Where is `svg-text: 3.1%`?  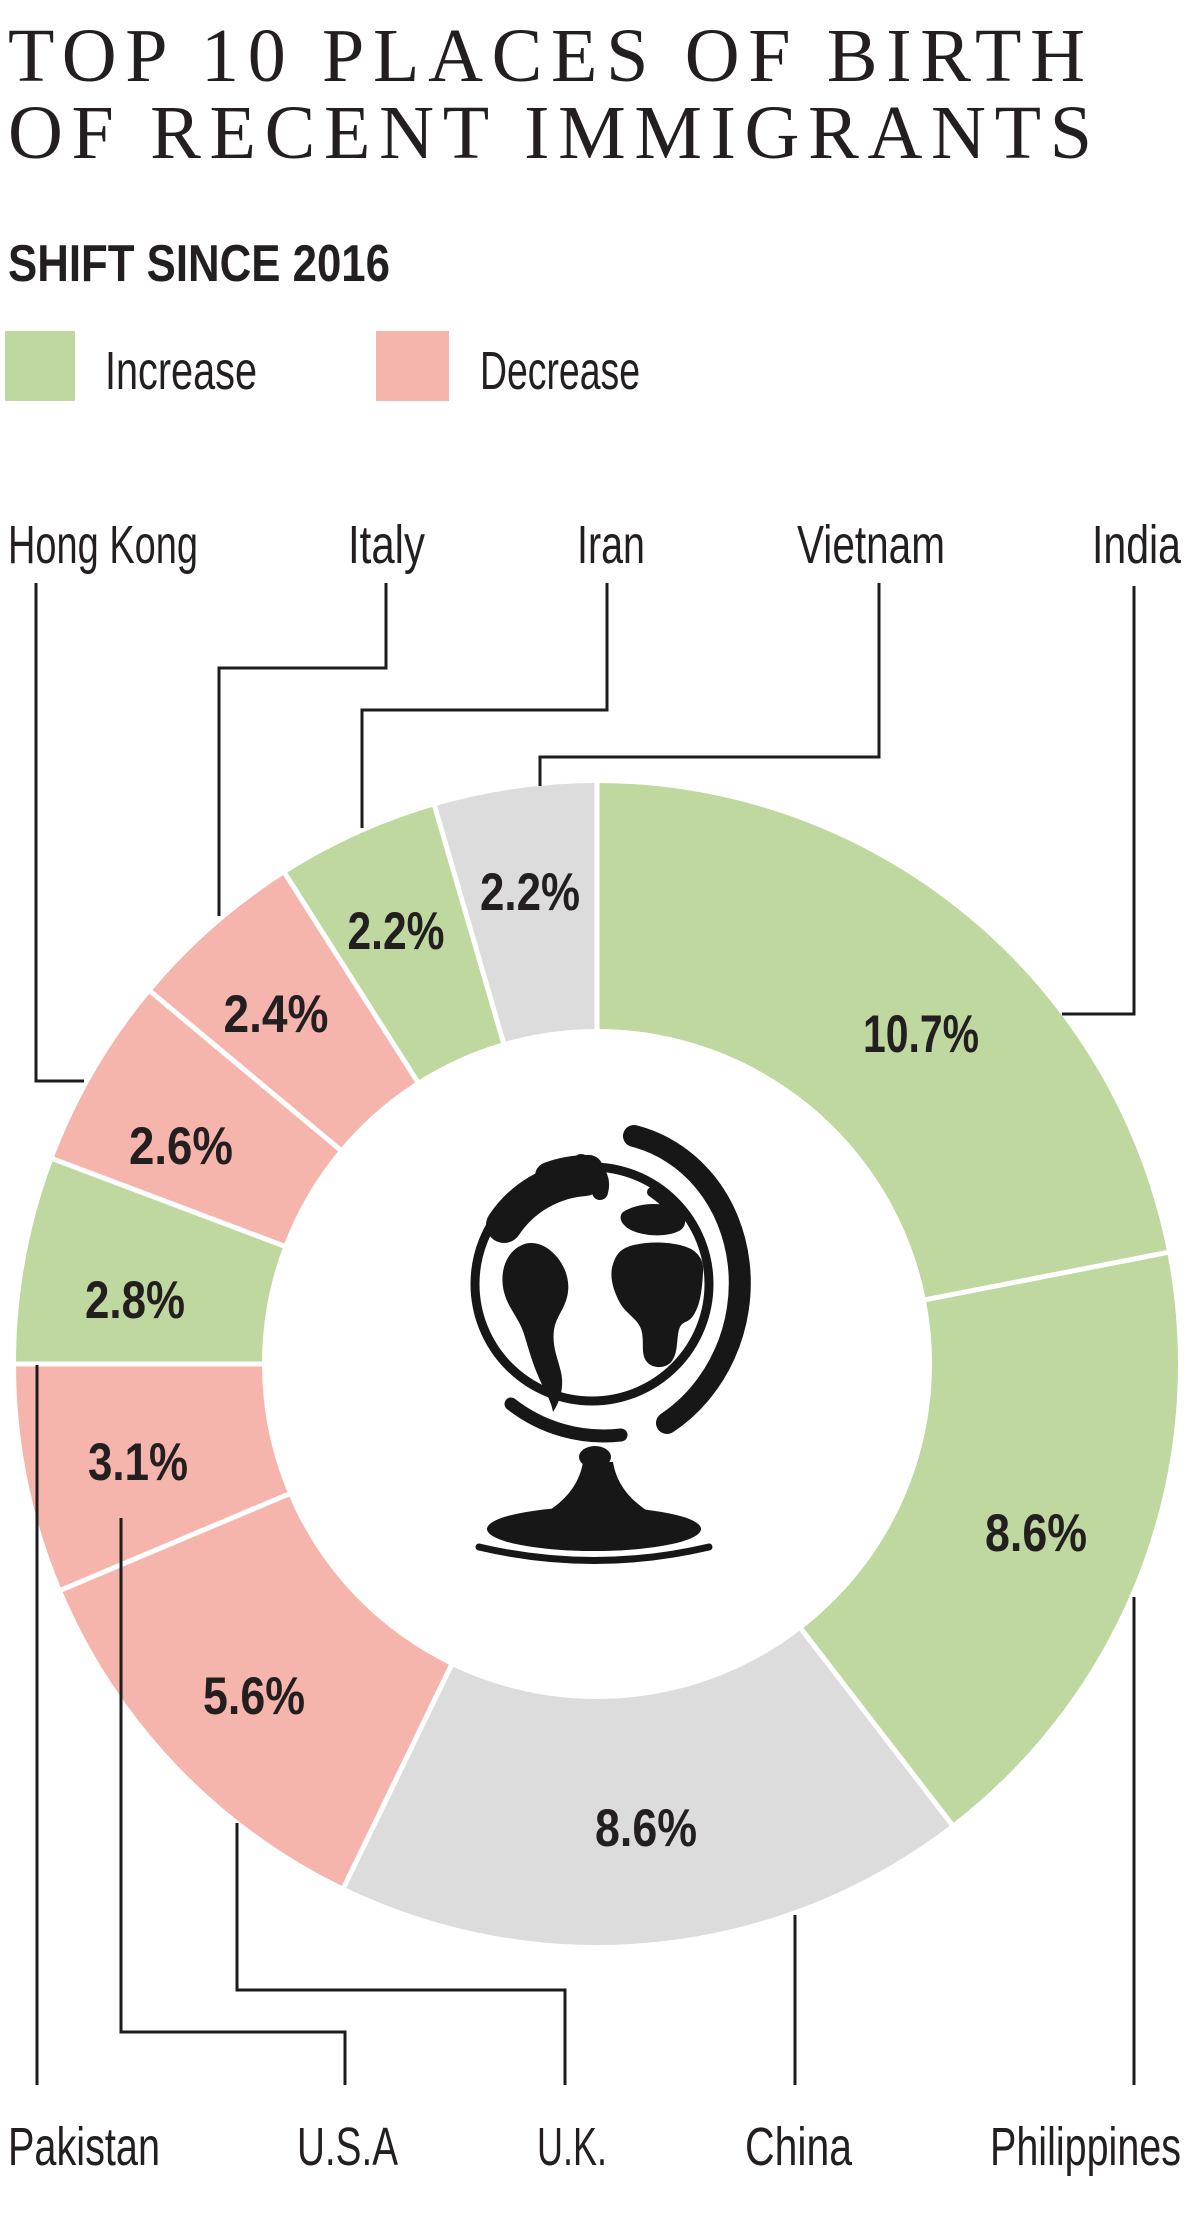
svg-text: 3.1% is located at coordinates (138, 1462).